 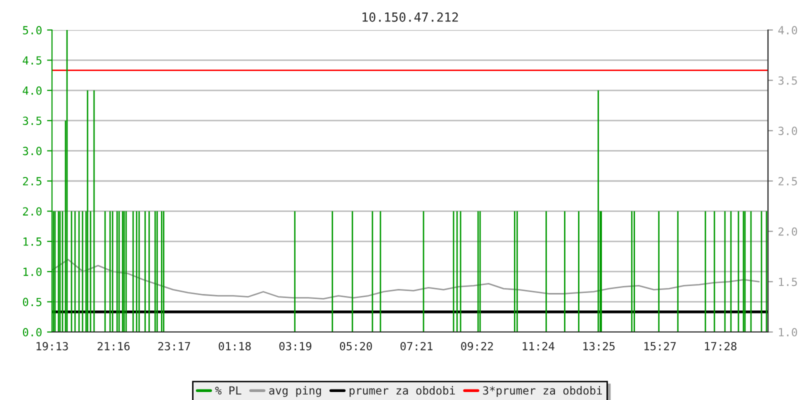 I want to click on y2-tick-label: 3.0, so click(x=788, y=131).